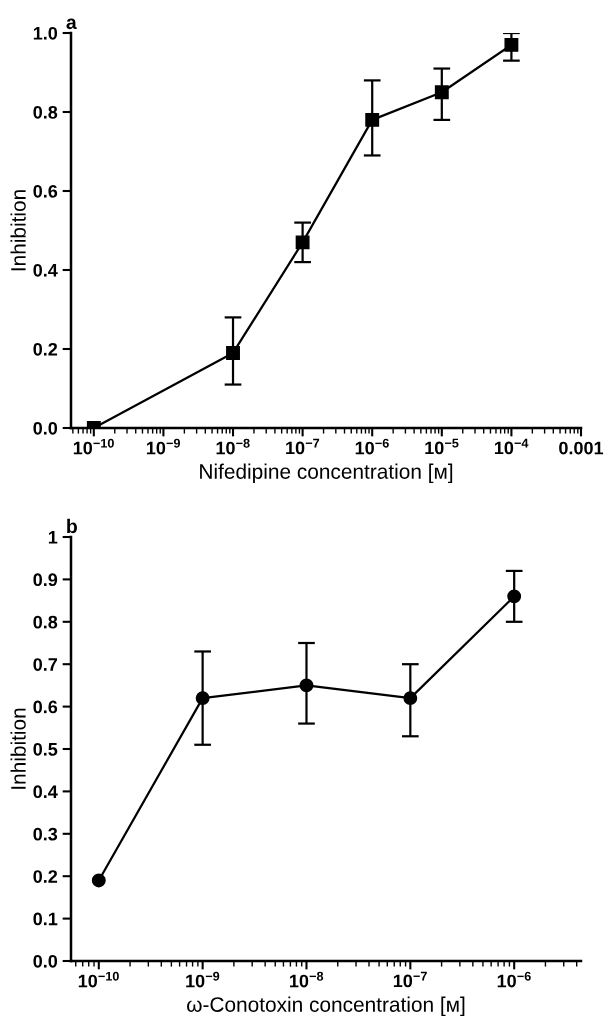 The image size is (606, 1032). Describe the element at coordinates (45, 33) in the screenshot. I see `y-tick-label: 1.0` at that location.